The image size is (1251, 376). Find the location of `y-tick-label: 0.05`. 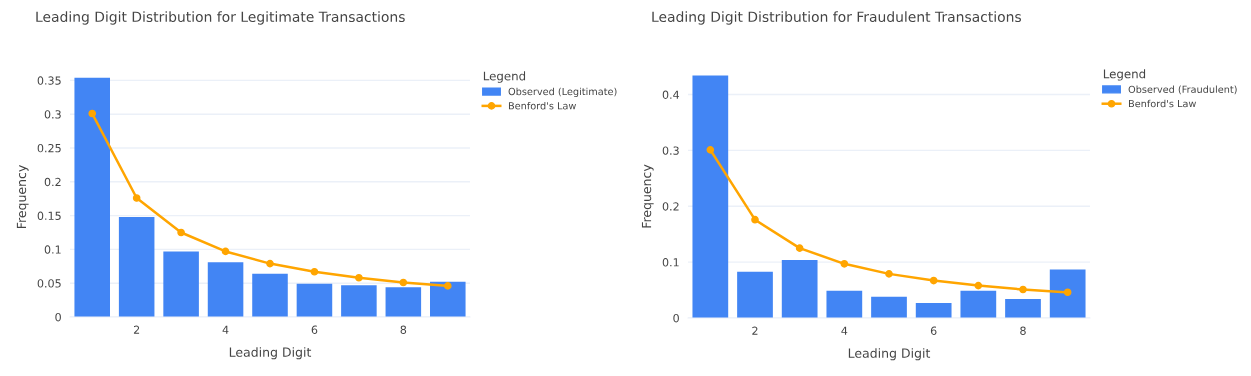

y-tick-label: 0.05 is located at coordinates (49, 283).